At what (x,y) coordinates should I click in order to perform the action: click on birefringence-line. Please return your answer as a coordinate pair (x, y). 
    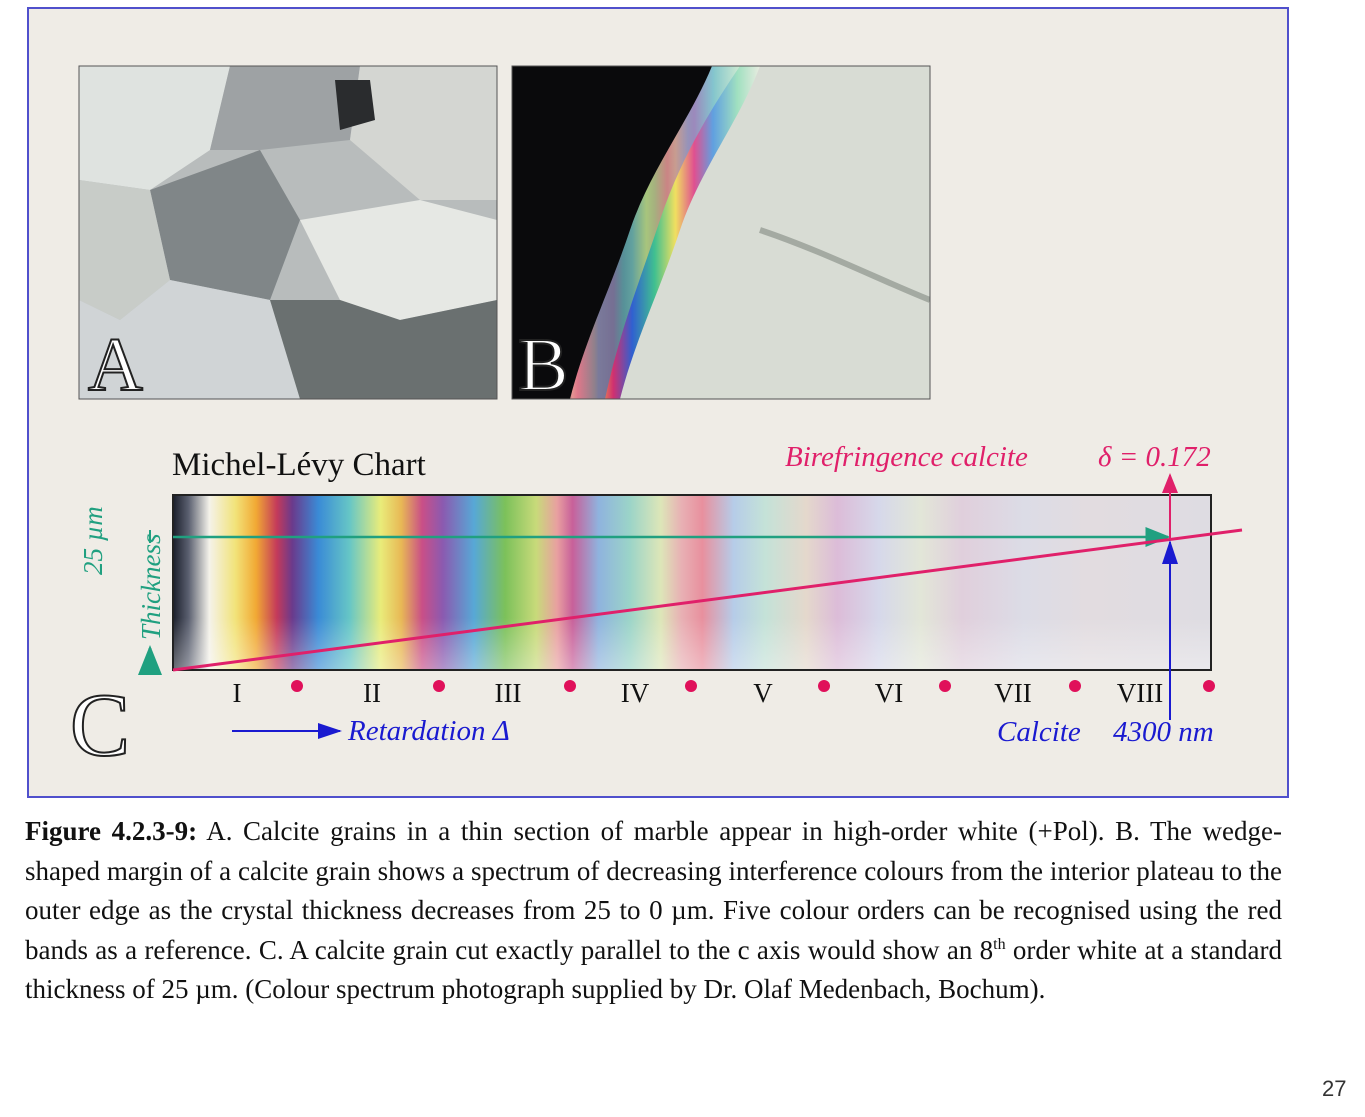
    Looking at the image, I should click on (707, 600).